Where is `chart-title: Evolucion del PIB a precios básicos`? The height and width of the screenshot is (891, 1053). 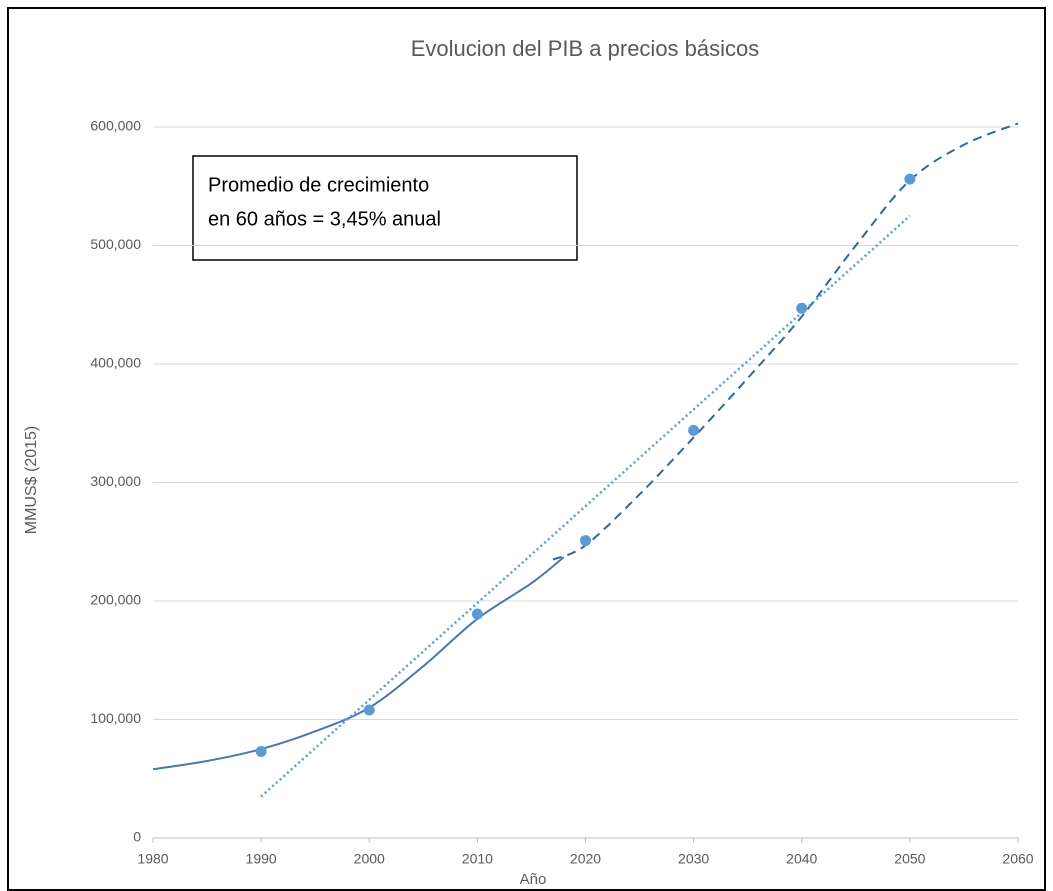
chart-title: Evolucion del PIB a precios básicos is located at coordinates (585, 48).